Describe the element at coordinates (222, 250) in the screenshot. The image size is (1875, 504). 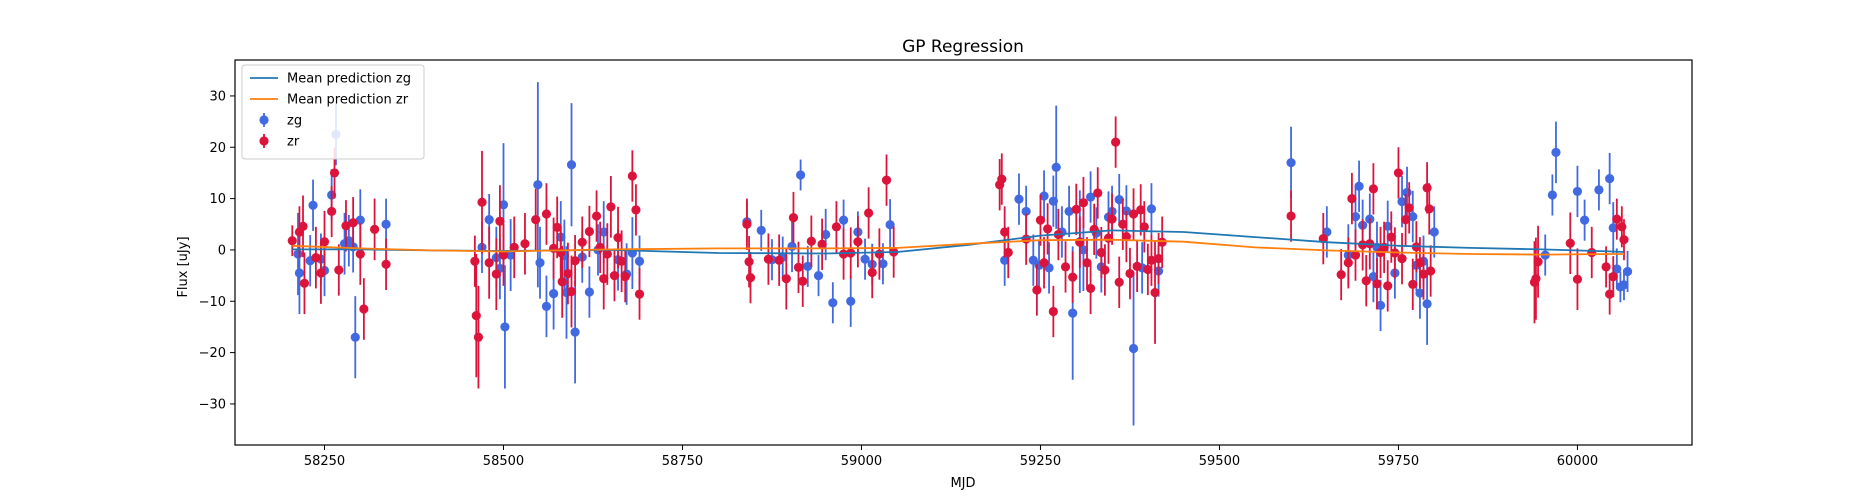
I see `y-tick-label: 0` at that location.